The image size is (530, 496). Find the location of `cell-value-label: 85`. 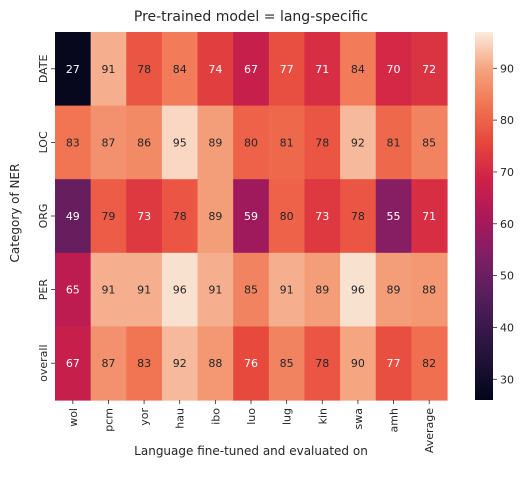

cell-value-label: 85 is located at coordinates (429, 142).